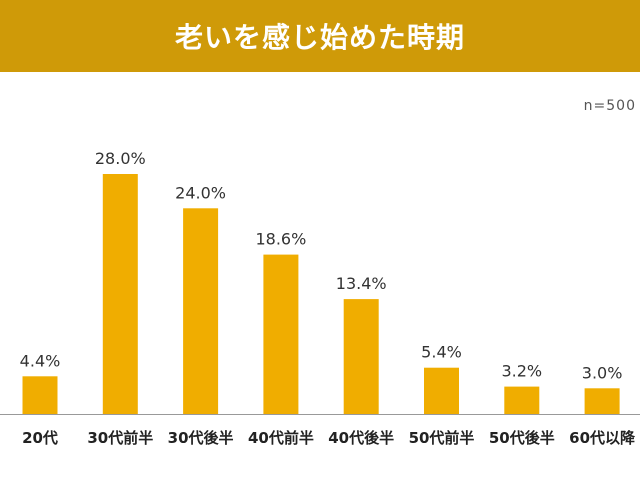 Image resolution: width=640 pixels, height=481 pixels. What do you see at coordinates (201, 438) in the screenshot?
I see `category-label-2: 30代後半` at bounding box center [201, 438].